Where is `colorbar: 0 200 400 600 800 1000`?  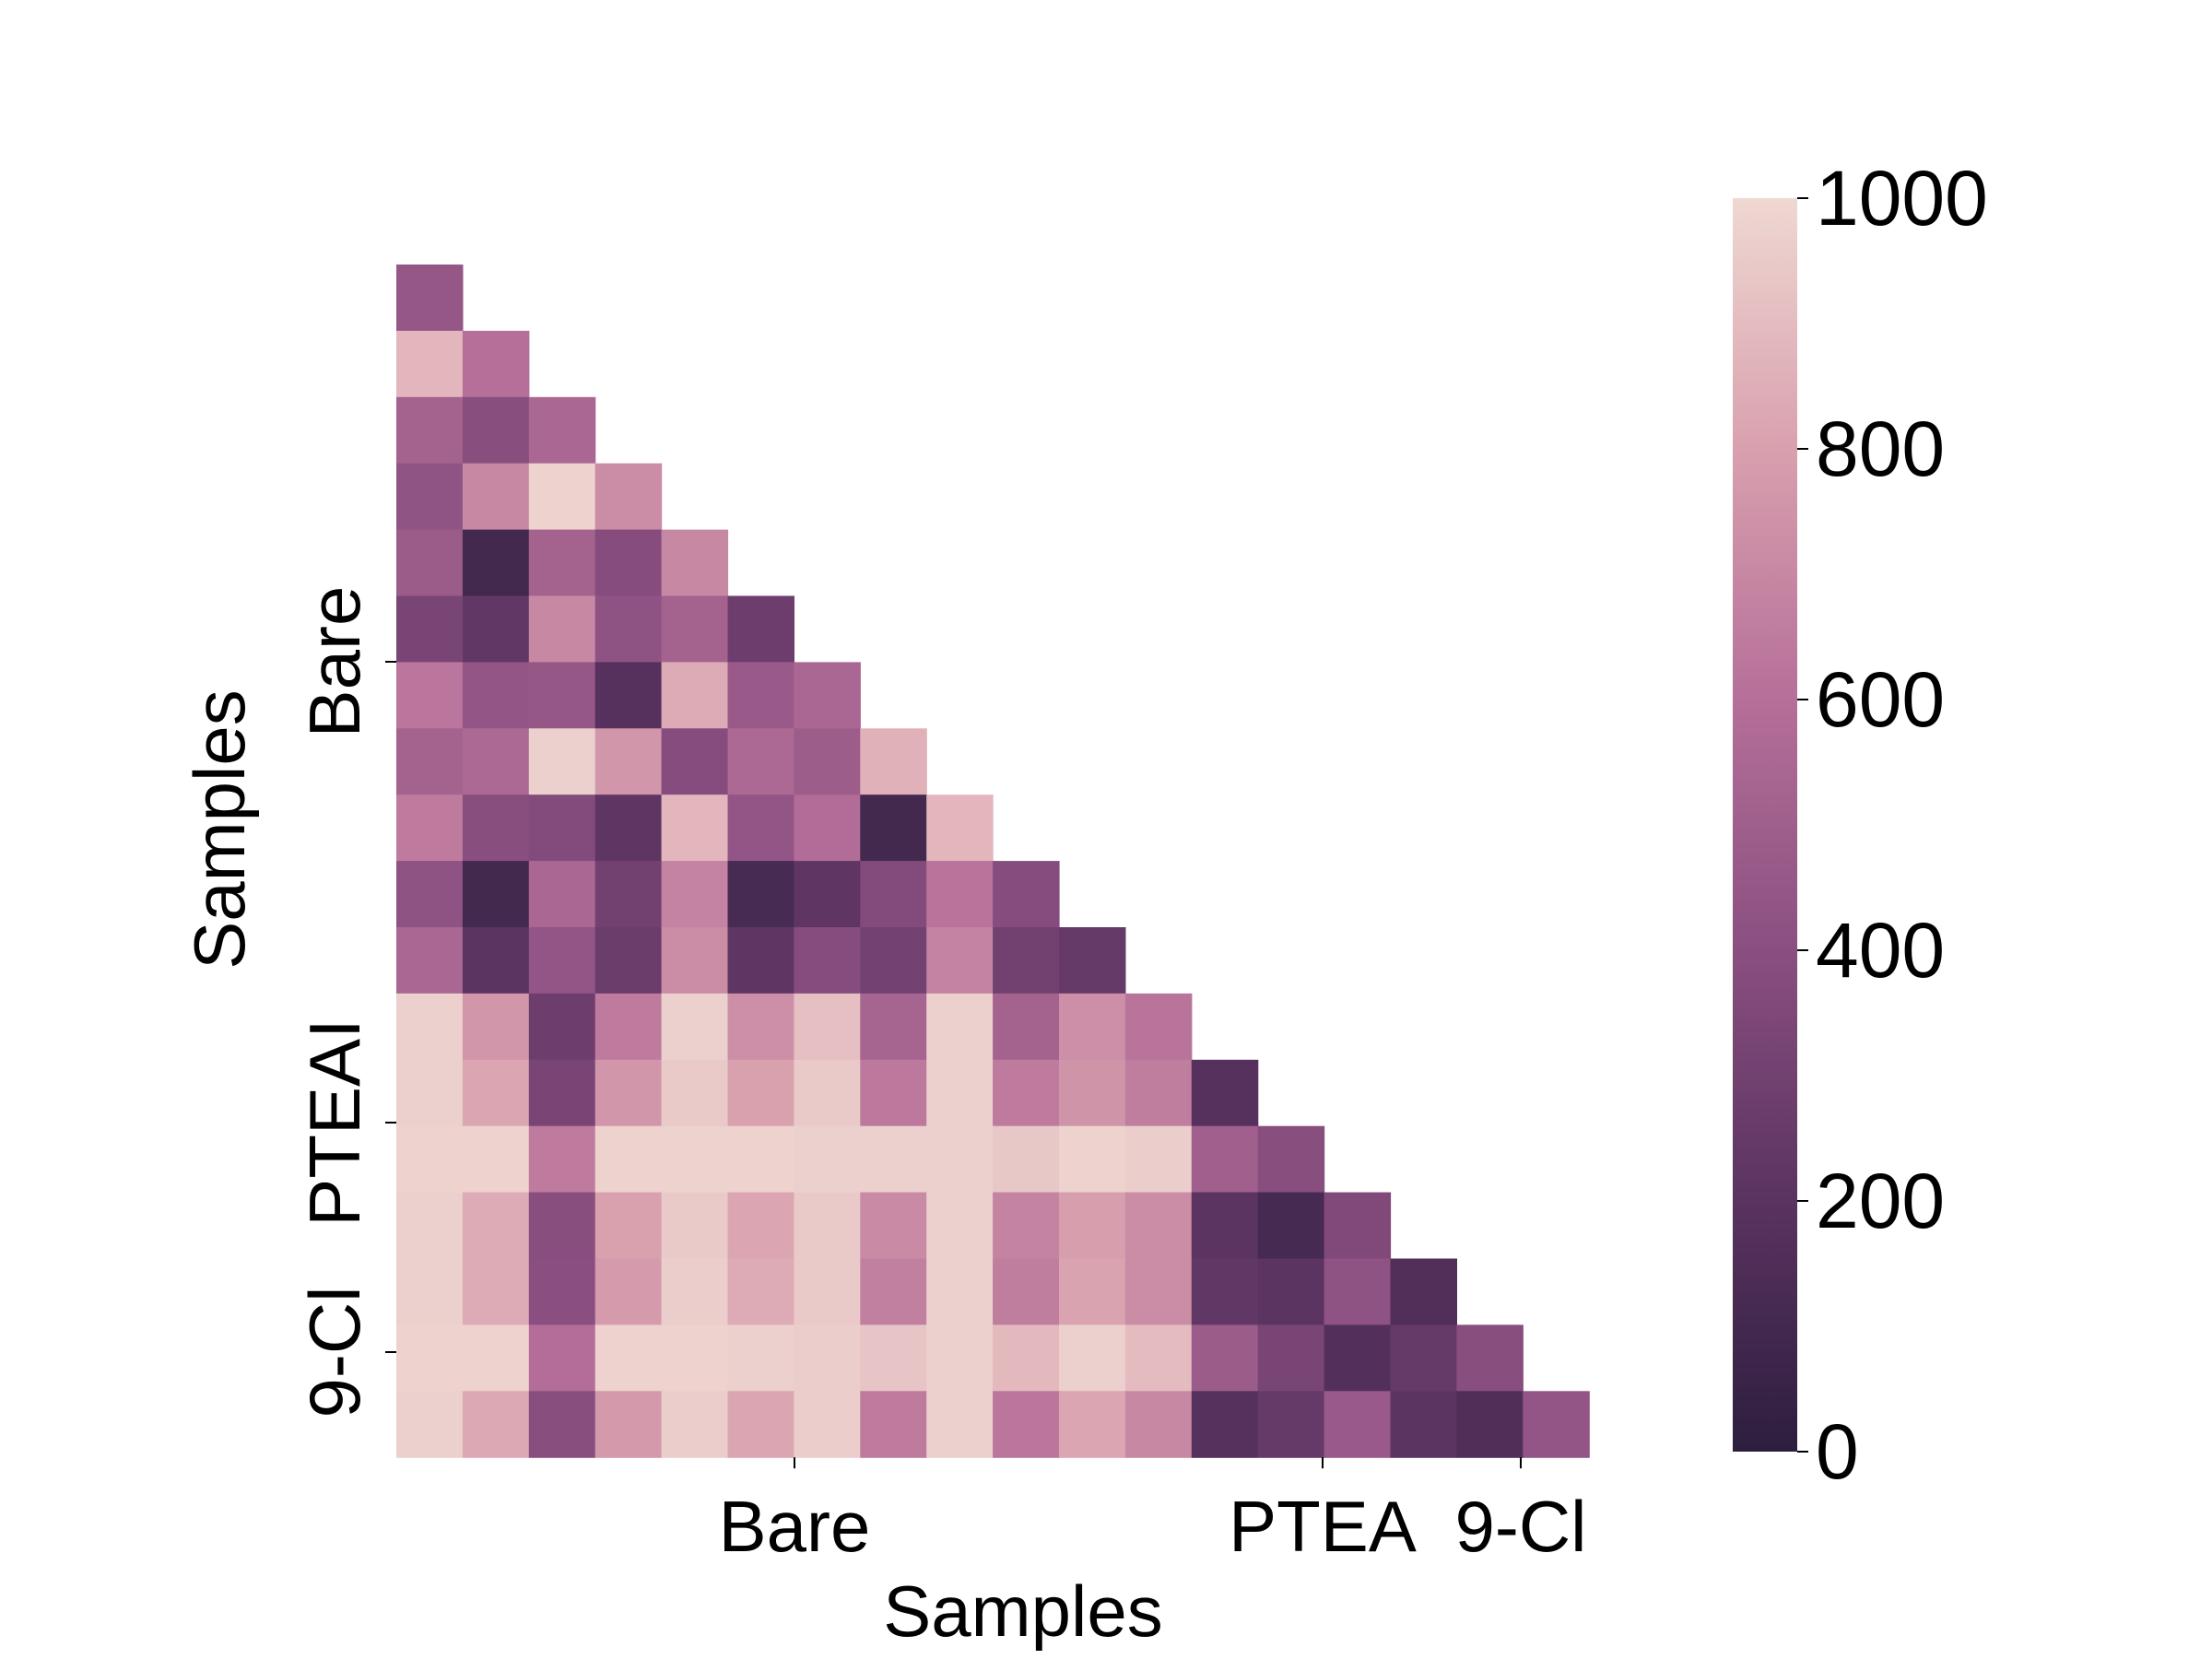
colorbar: 0 200 400 600 800 1000 is located at coordinates (1860, 825).